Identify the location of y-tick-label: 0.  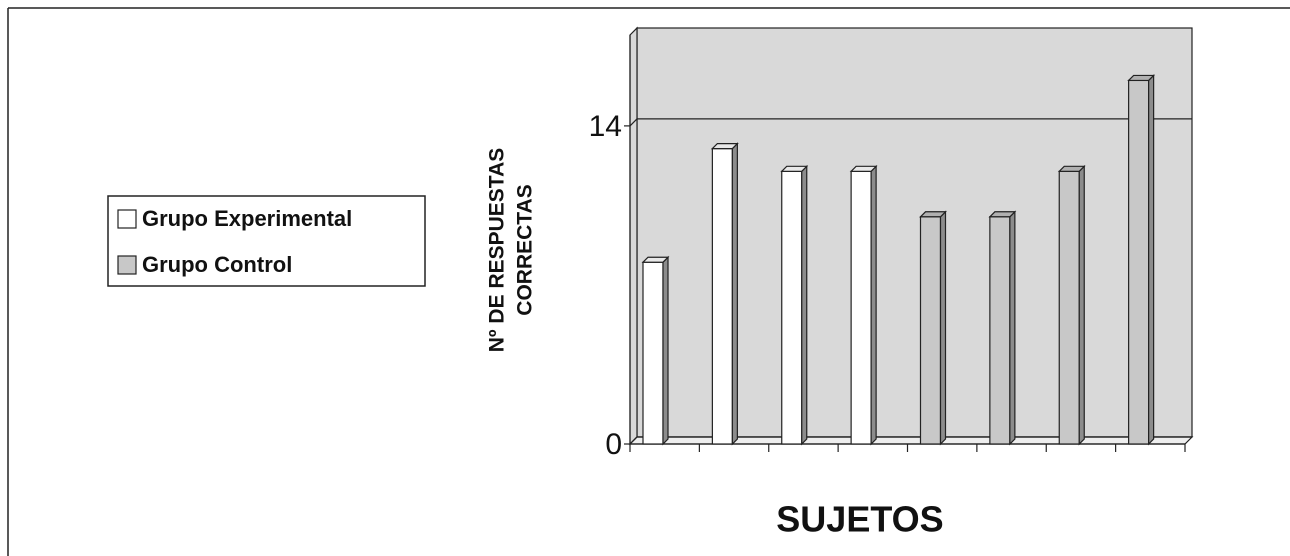
(613, 444).